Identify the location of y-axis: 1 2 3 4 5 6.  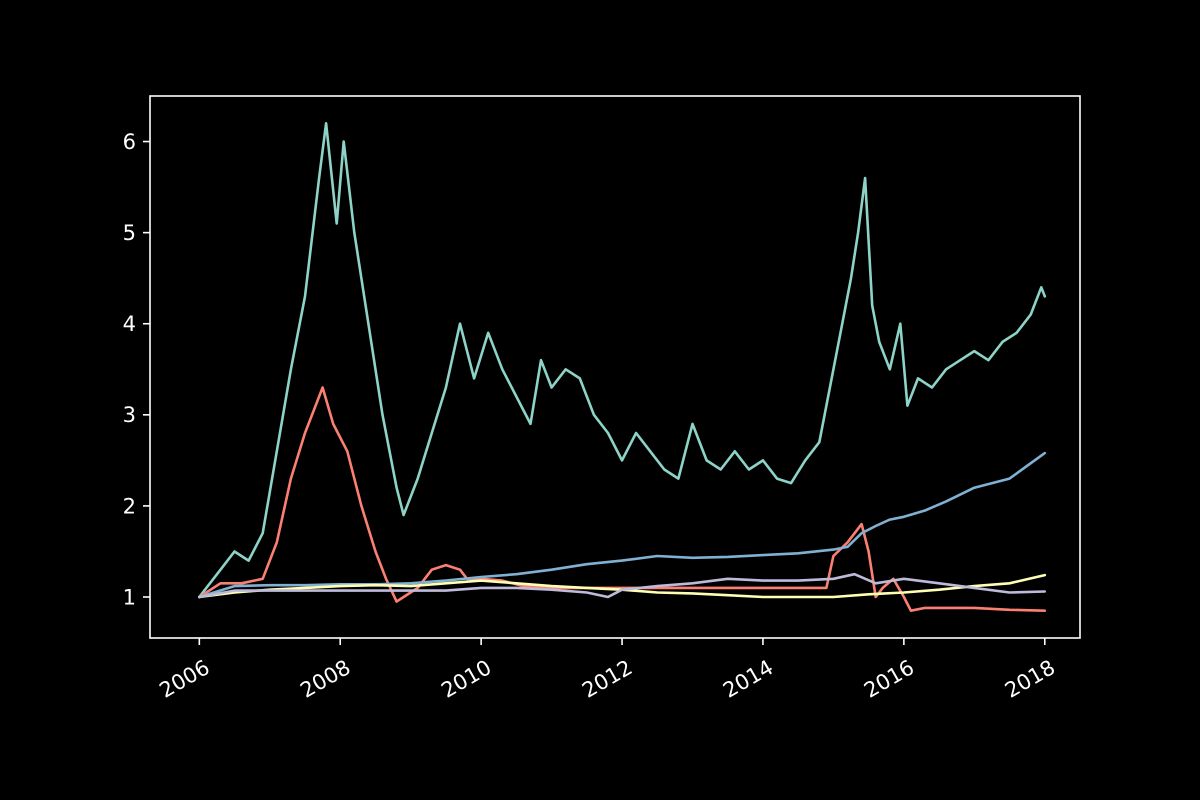
(136, 369).